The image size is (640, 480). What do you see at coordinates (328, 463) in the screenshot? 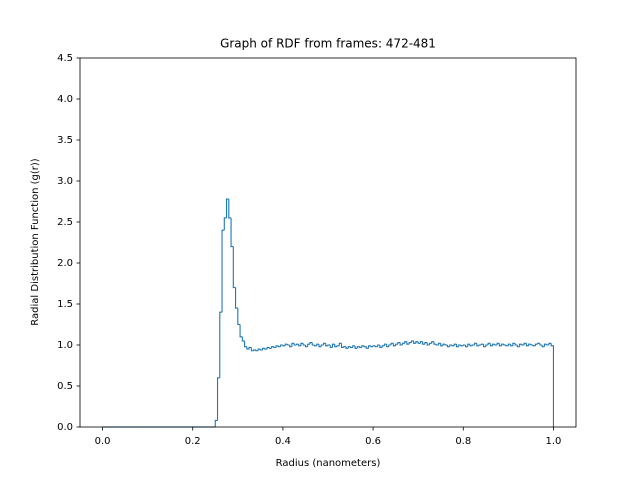
I see `x-axis-label: Radius (nanometers)` at bounding box center [328, 463].